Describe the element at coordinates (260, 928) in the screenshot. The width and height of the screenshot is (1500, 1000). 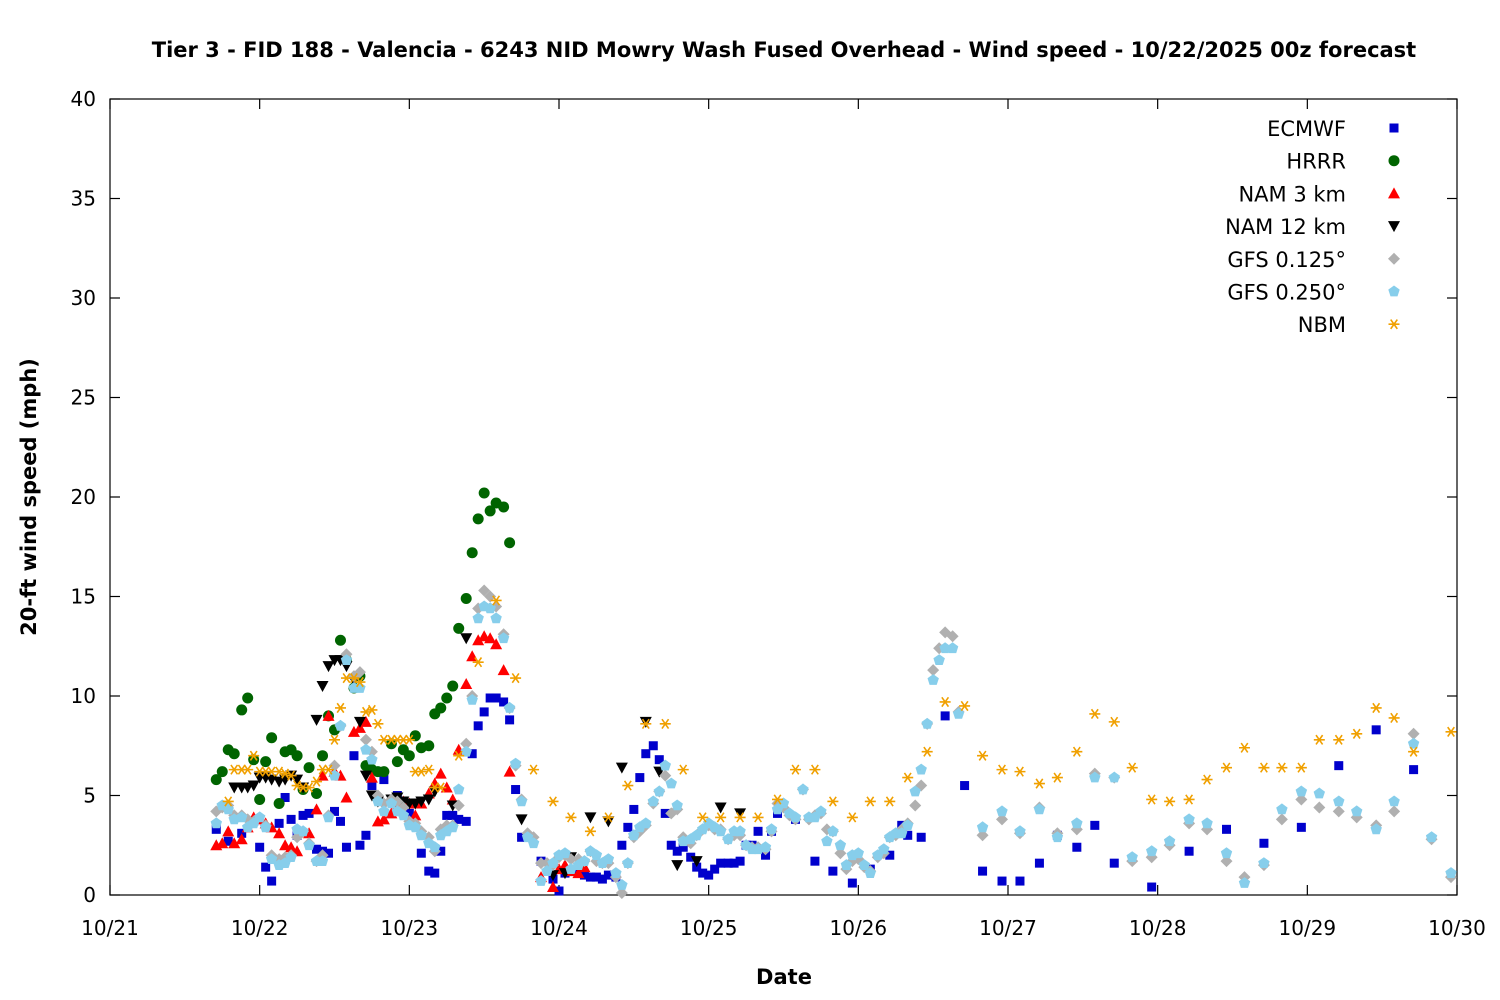
I see `x-tick-label: 10/22` at that location.